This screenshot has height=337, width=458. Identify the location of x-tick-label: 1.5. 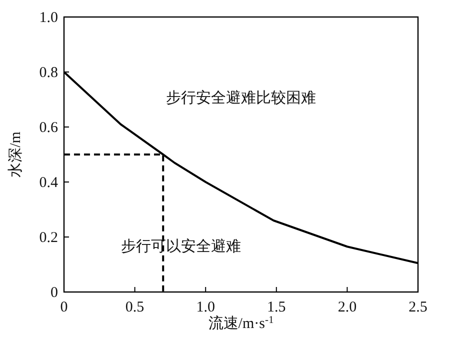
(276, 308).